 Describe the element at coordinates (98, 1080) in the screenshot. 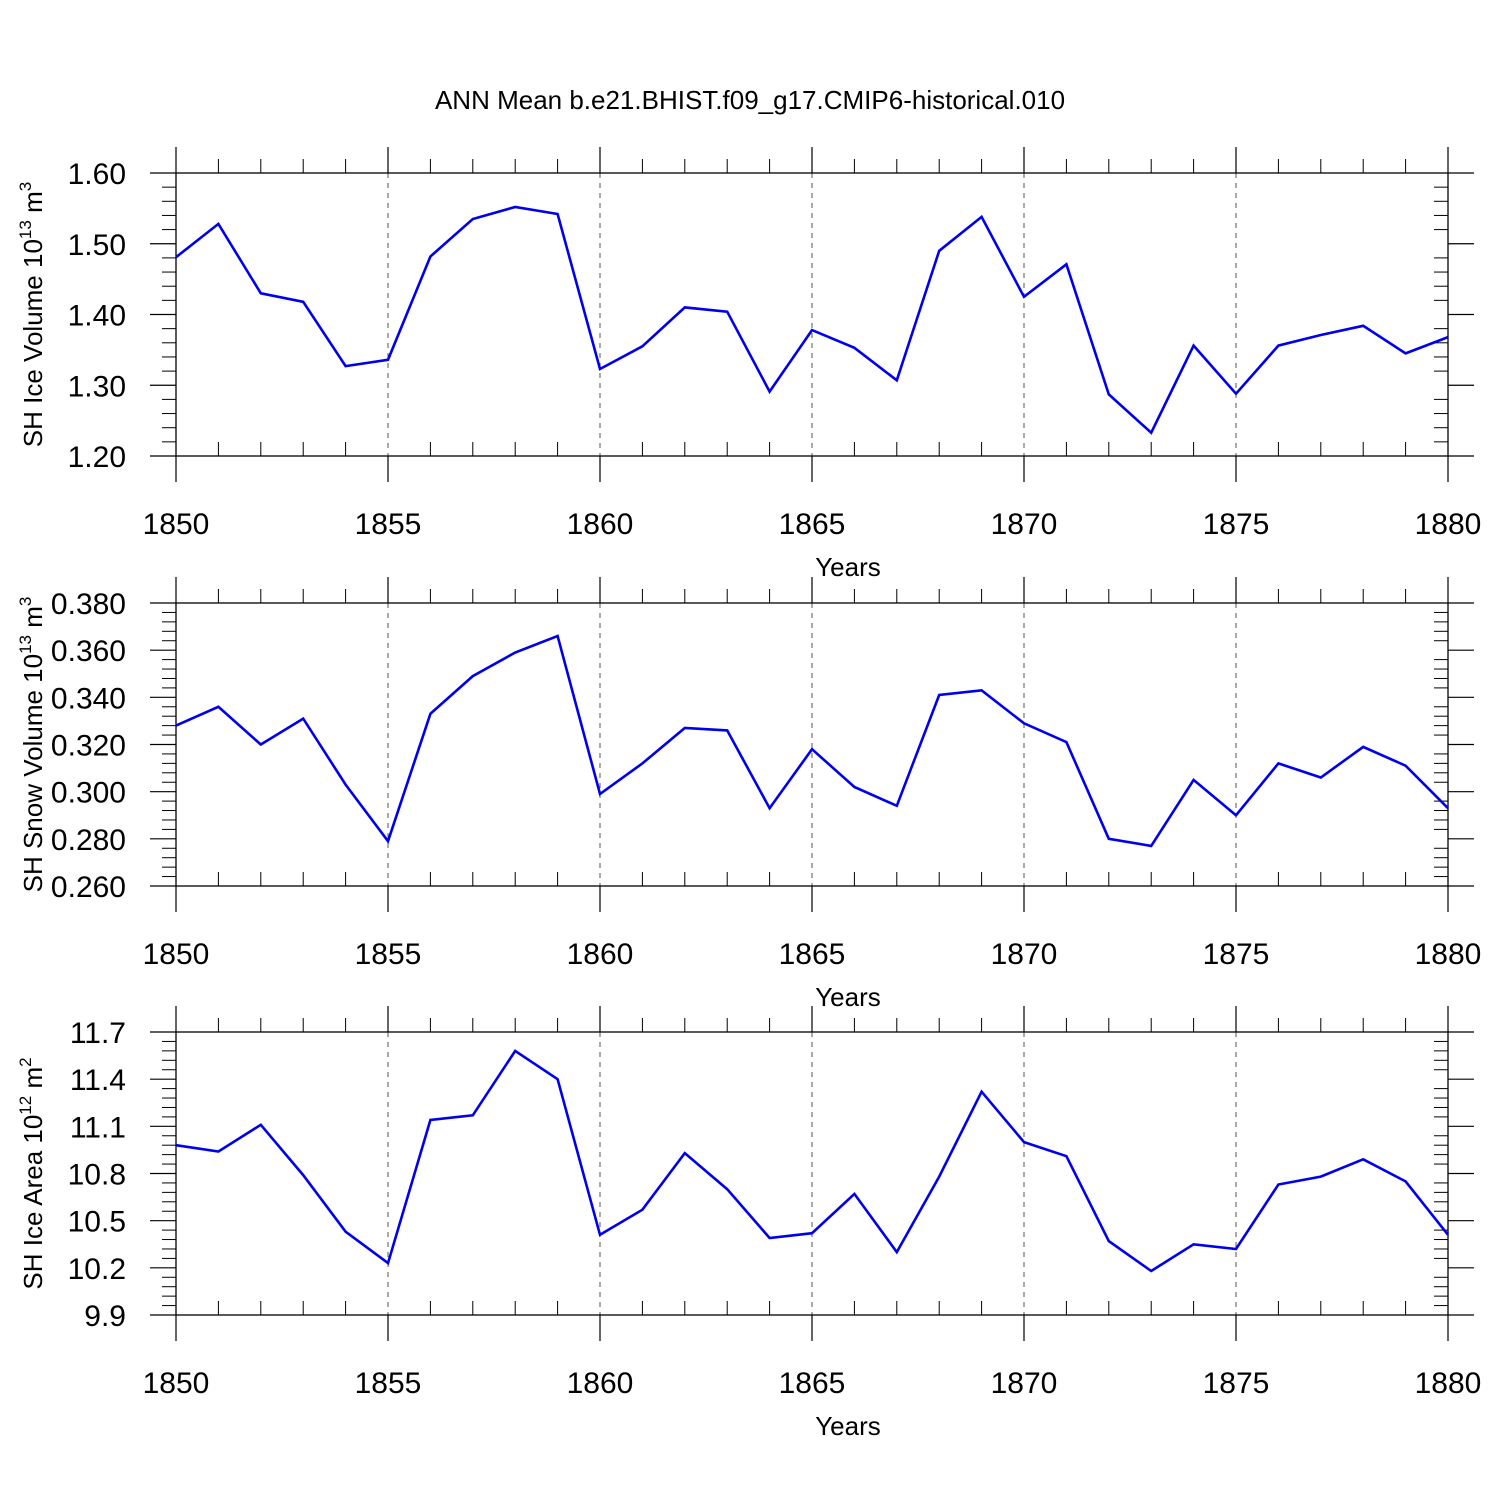

I see `y-tick-label: 11.4` at that location.